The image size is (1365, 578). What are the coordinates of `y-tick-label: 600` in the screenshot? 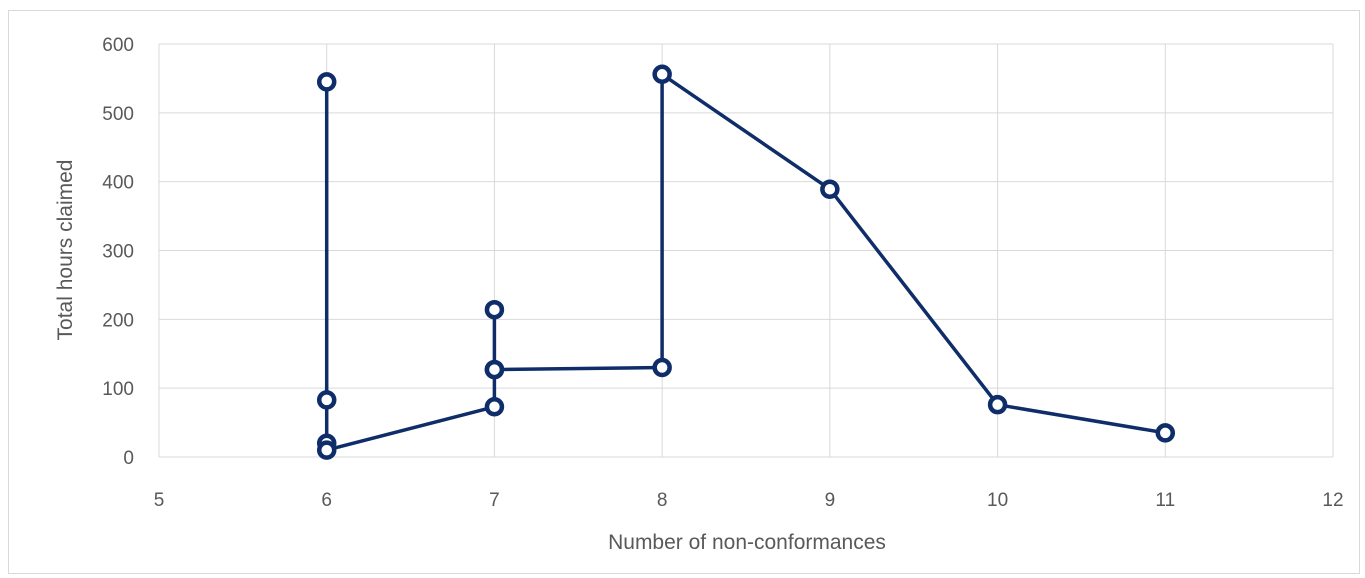 It's located at (118, 45).